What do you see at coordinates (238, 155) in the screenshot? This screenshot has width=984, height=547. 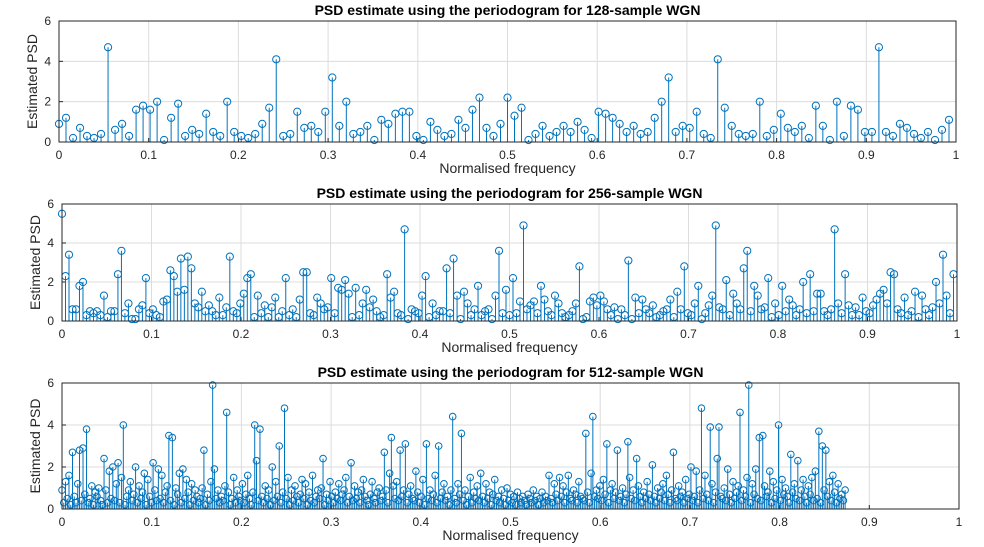 I see `x-tick-label: 0.2` at bounding box center [238, 155].